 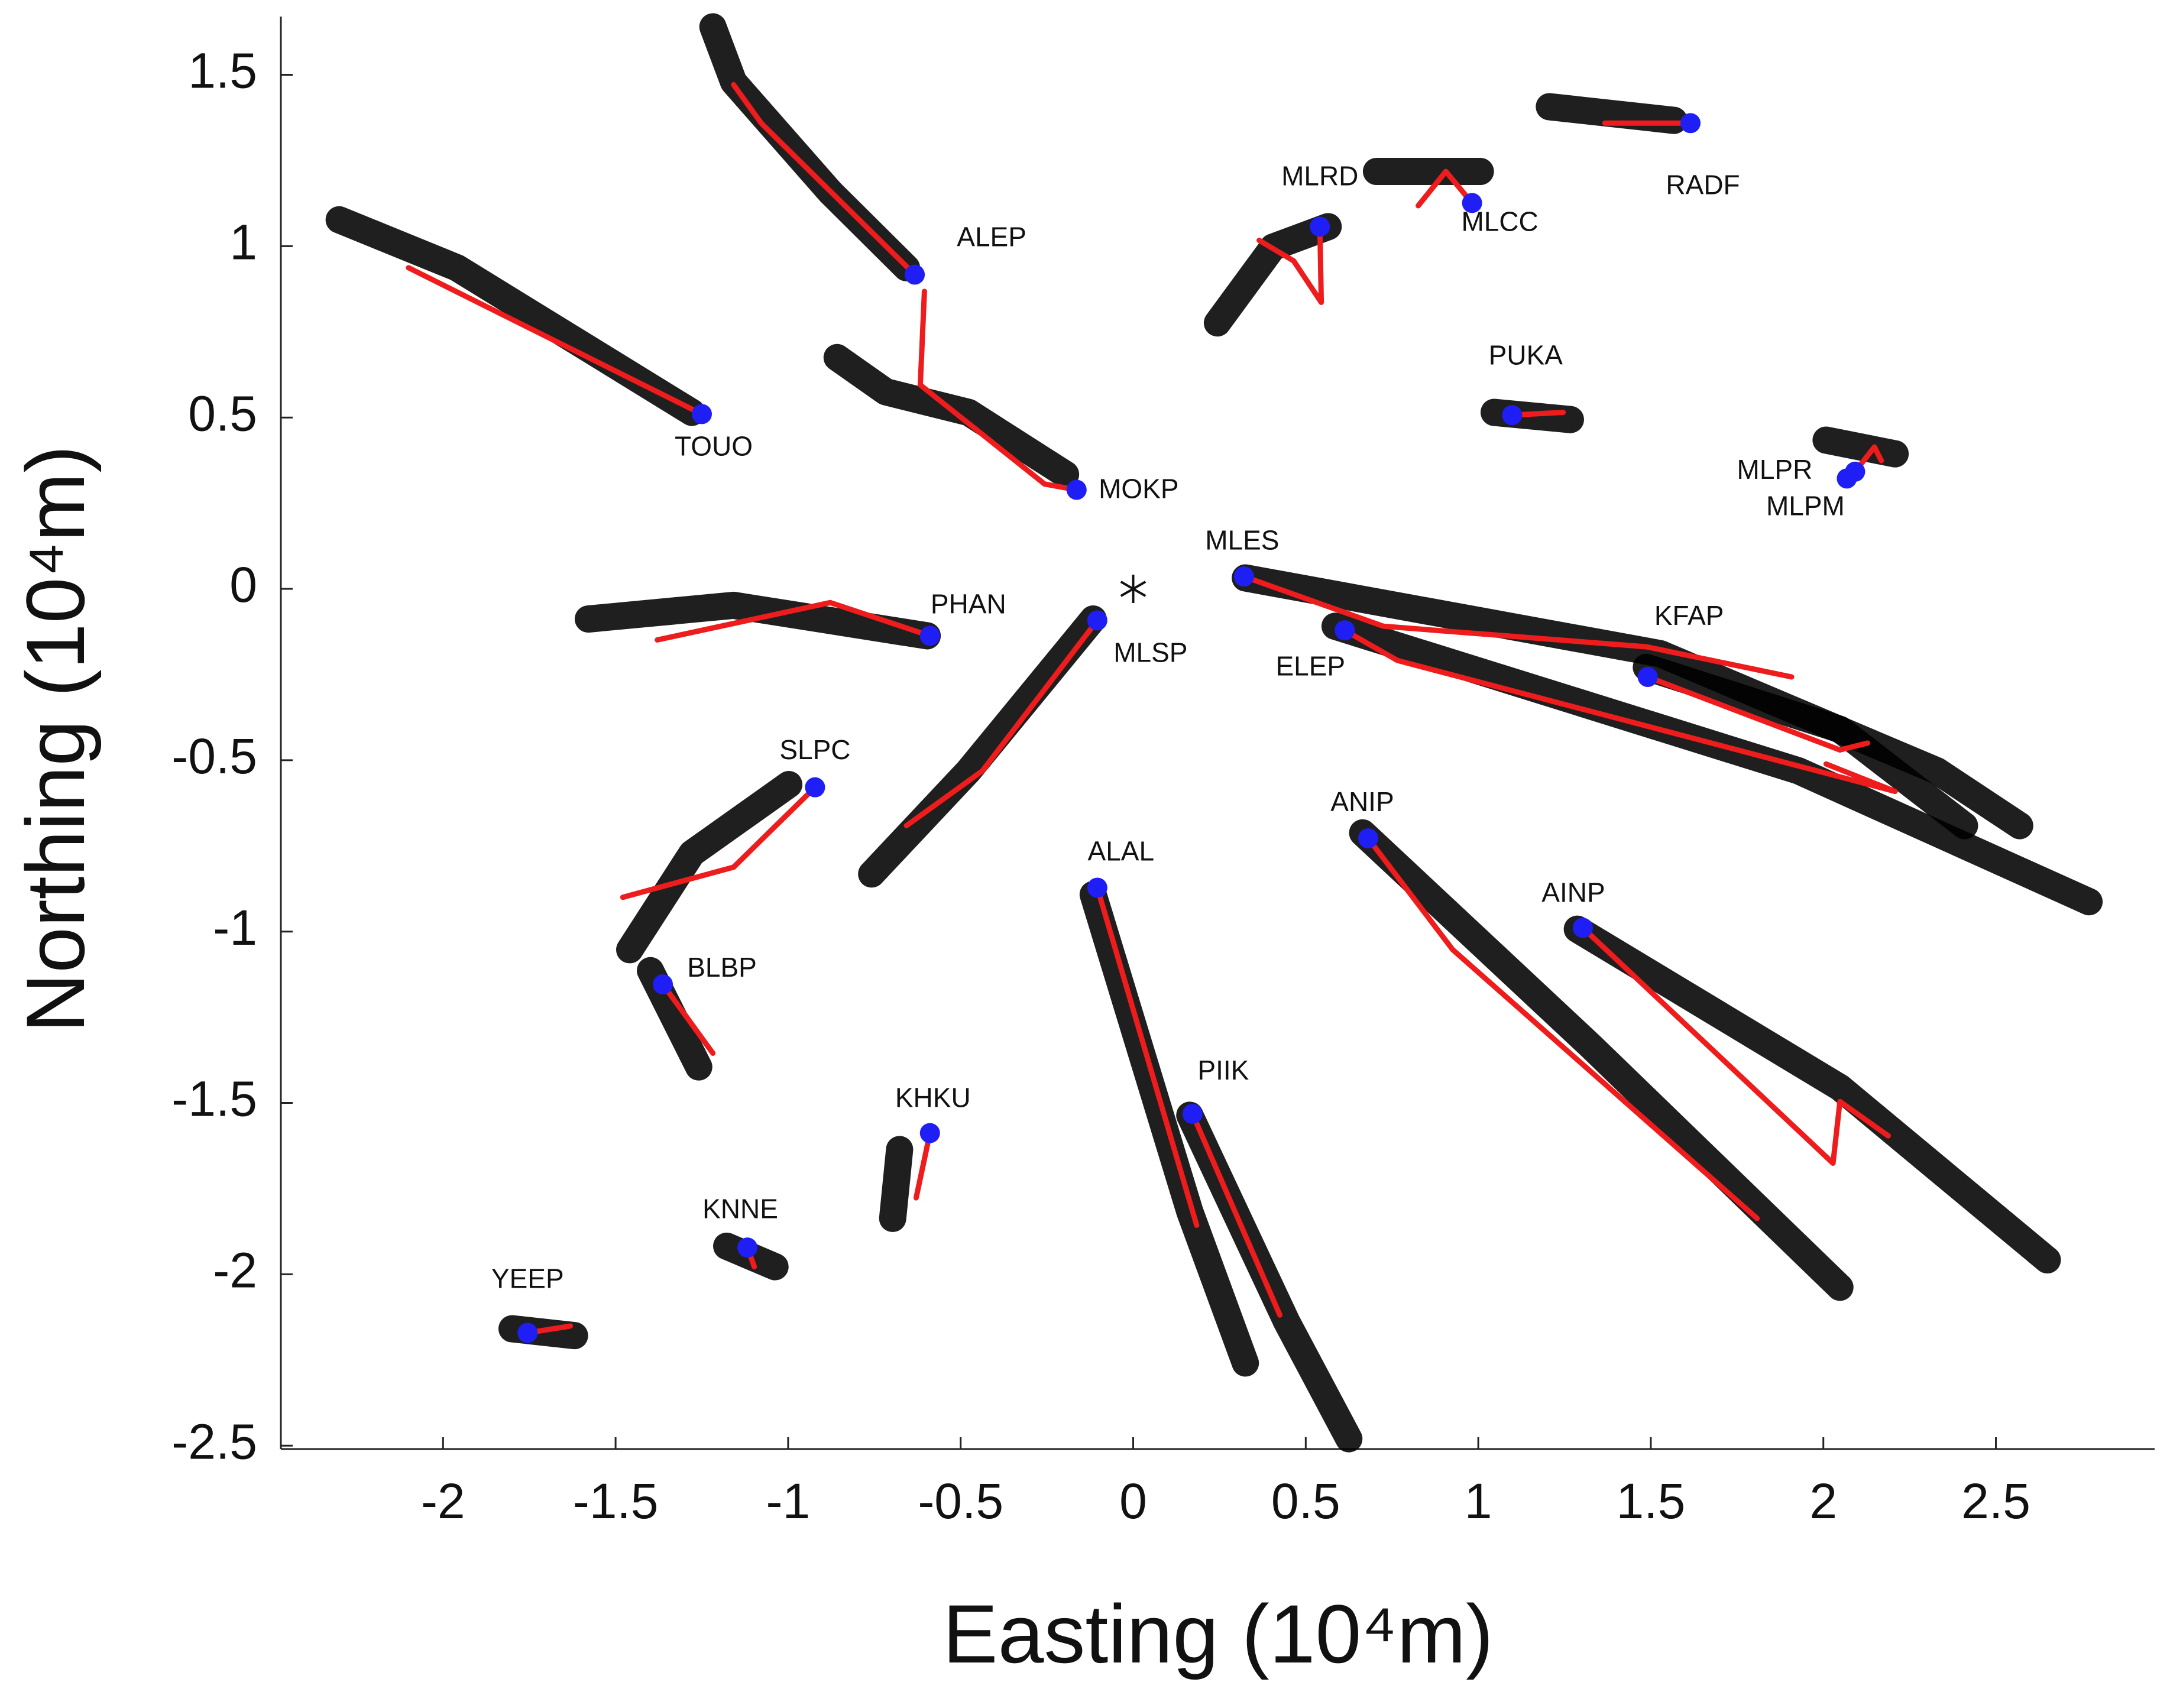 What do you see at coordinates (214, 1099) in the screenshot?
I see `y-tick-label: -1.5` at bounding box center [214, 1099].